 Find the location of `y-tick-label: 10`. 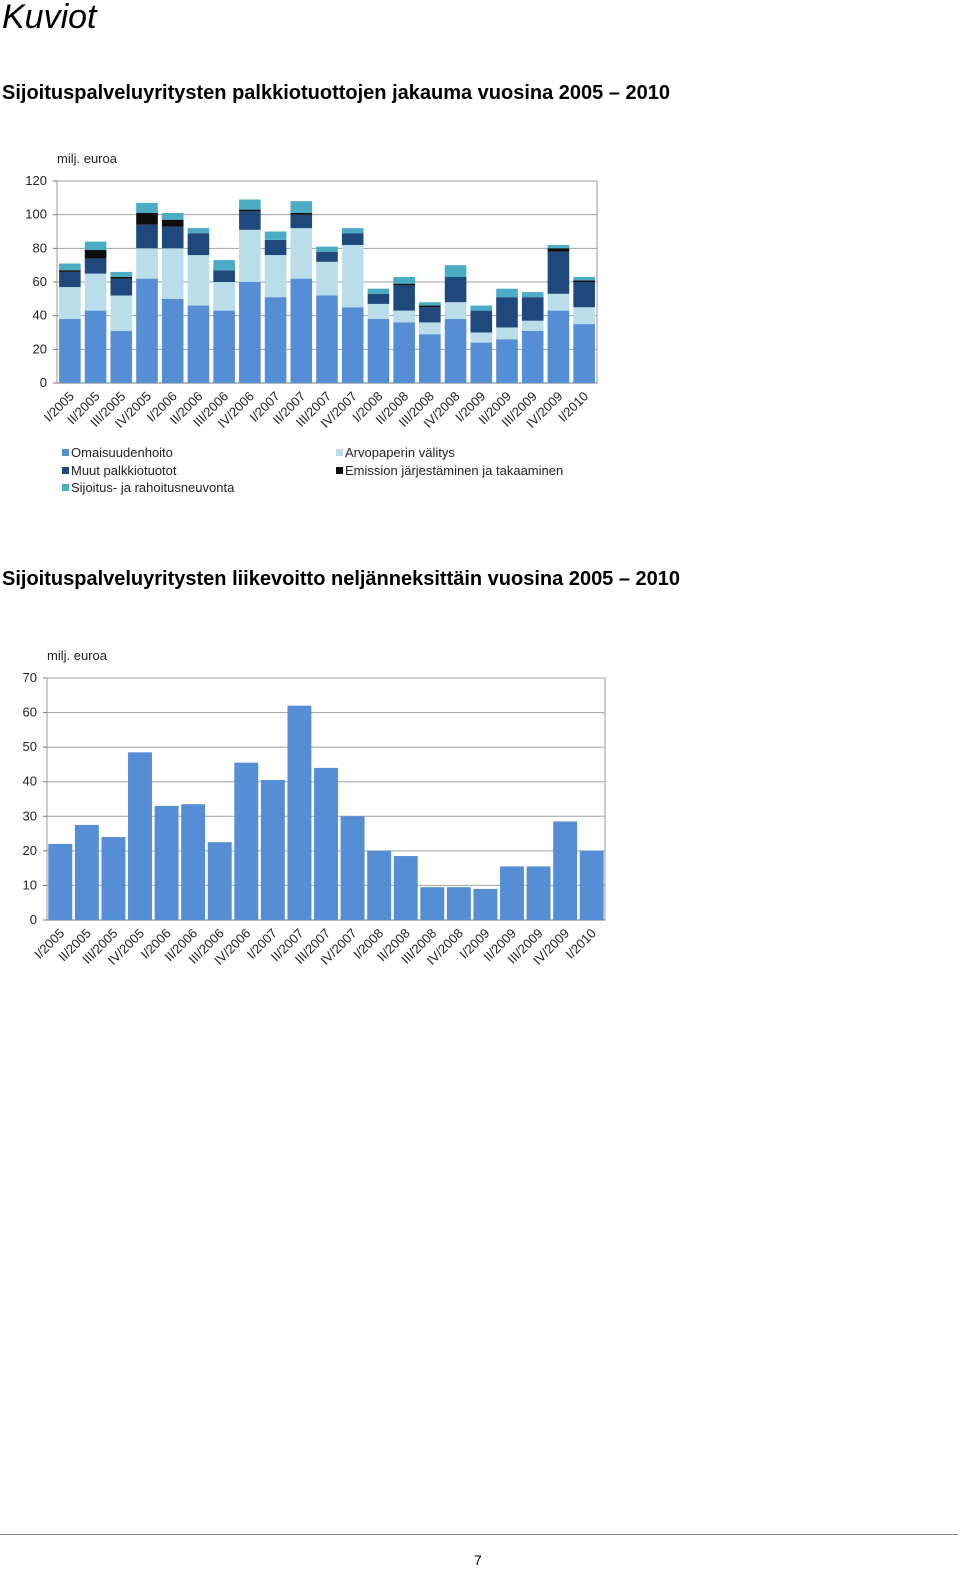

y-tick-label: 10 is located at coordinates (30, 884).